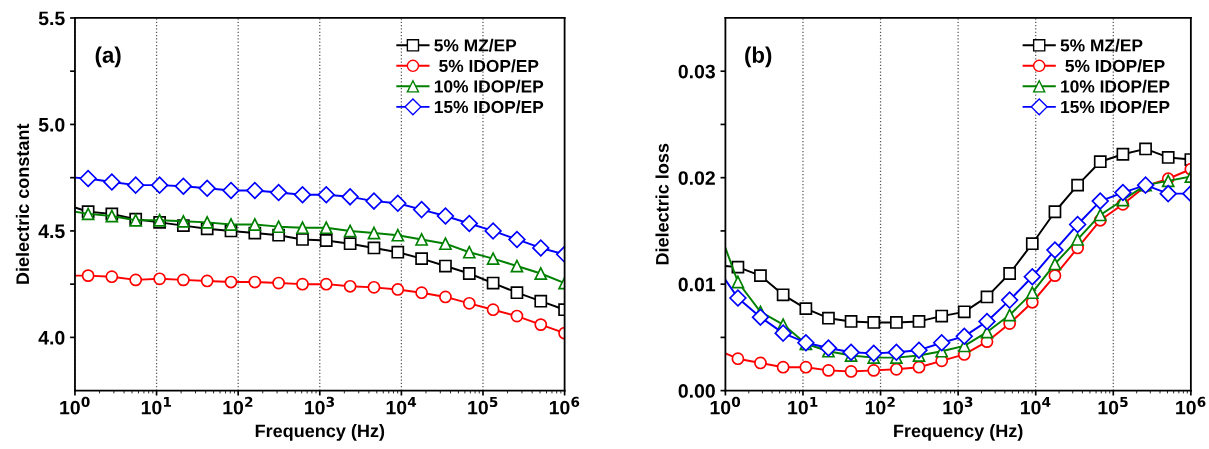  I want to click on y-tick-label: 0.03, so click(696, 71).